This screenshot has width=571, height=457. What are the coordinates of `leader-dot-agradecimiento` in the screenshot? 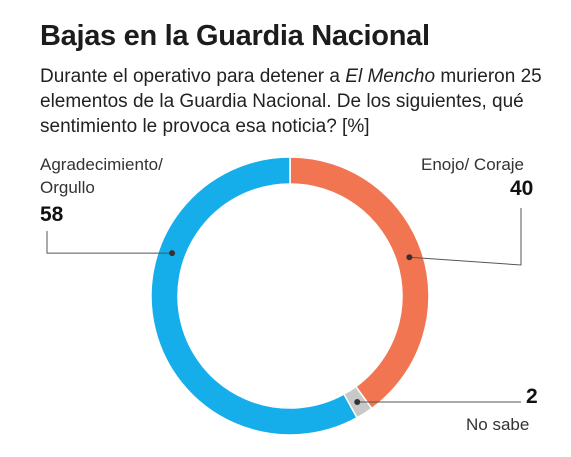 It's located at (172, 253).